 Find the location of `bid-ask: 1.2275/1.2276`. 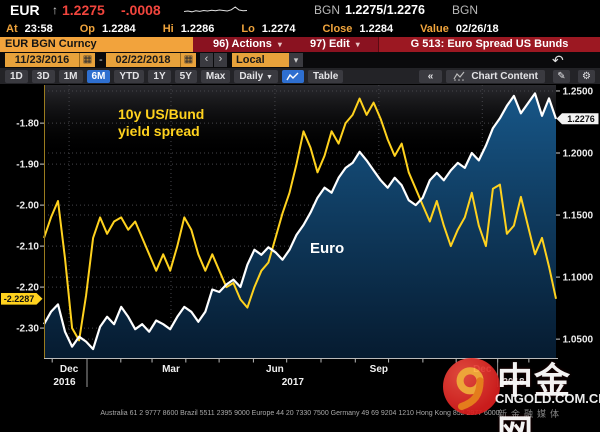

bid-ask: 1.2275/1.2276 is located at coordinates (385, 10).